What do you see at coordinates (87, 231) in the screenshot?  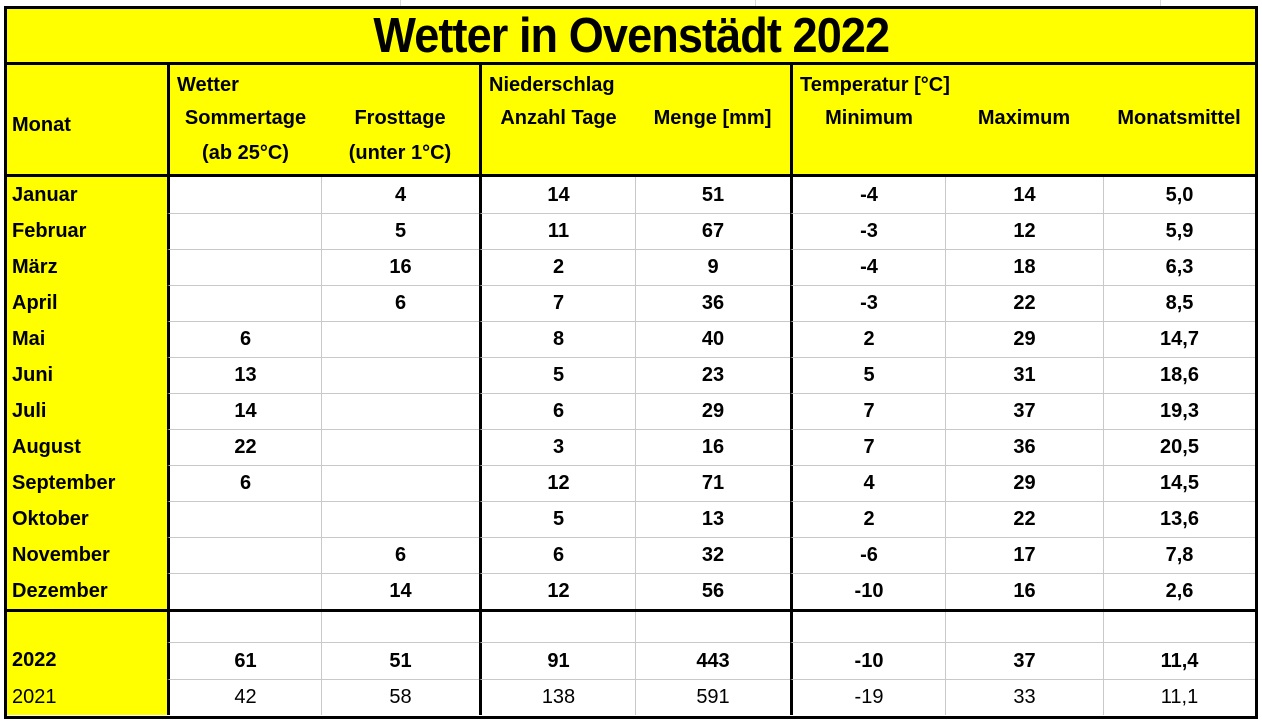 I see `cell-monat: Februar` at bounding box center [87, 231].